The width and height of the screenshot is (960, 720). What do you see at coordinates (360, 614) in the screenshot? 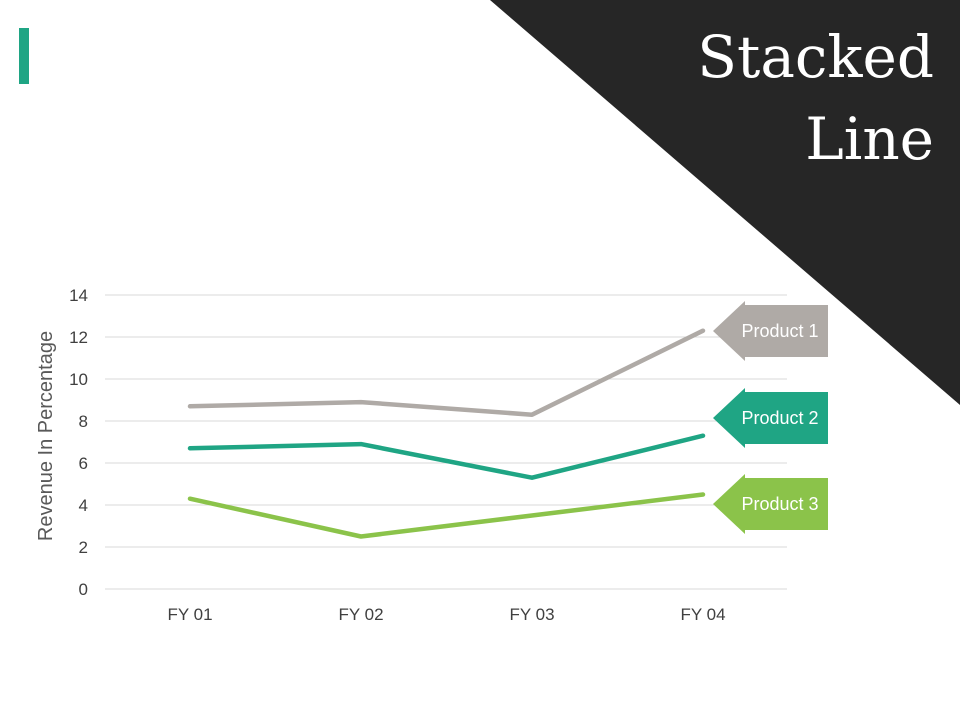
I see `x-tick-label: FY 02` at bounding box center [360, 614].